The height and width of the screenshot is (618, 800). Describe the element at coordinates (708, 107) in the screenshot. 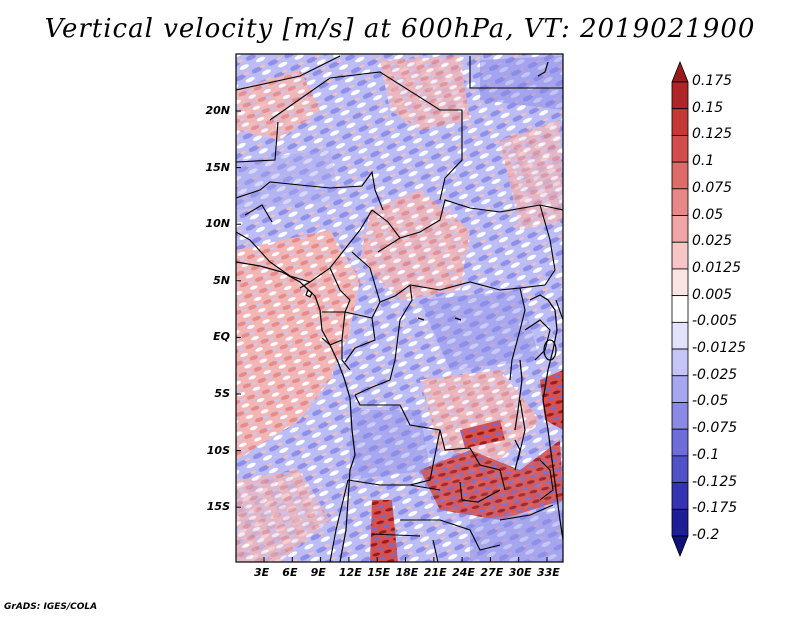

I see `colorbar-label: 0.15` at that location.